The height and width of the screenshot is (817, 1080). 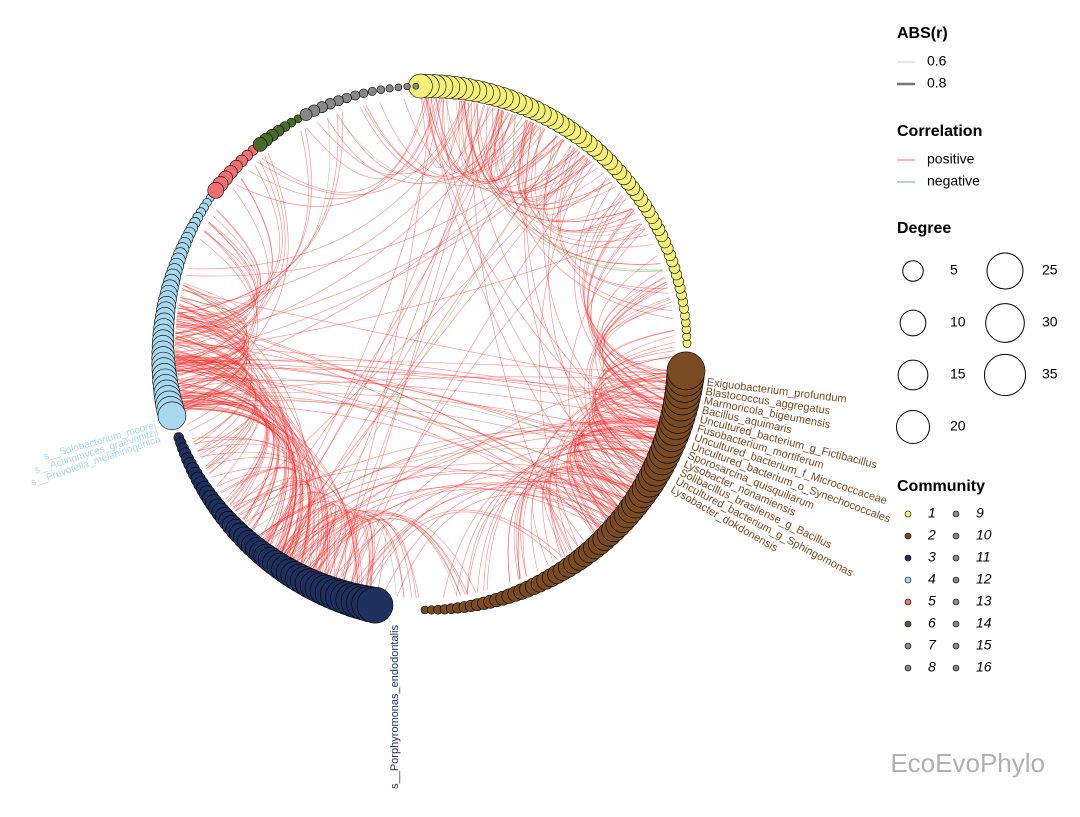 I want to click on legend-label: 6, so click(x=932, y=623).